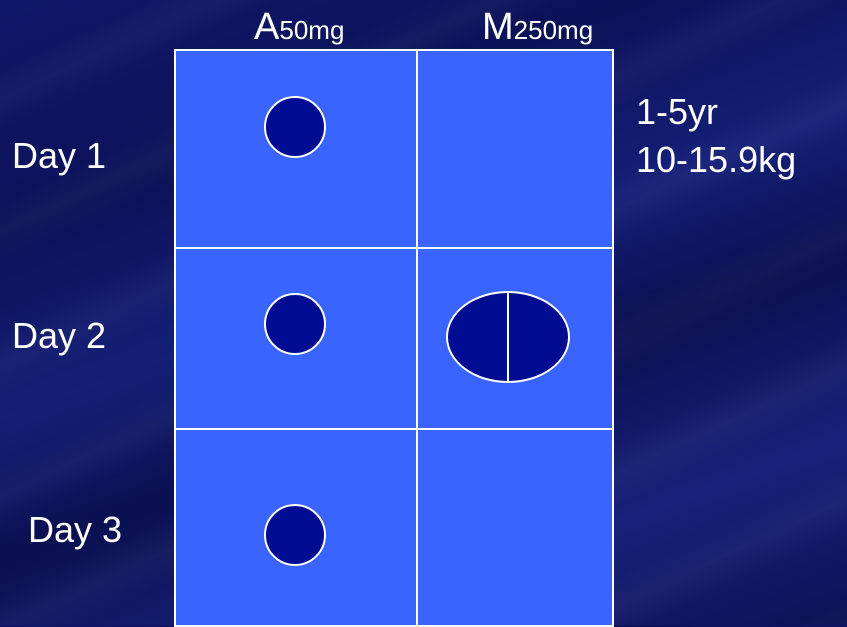 This screenshot has width=847, height=627. Describe the element at coordinates (59, 155) in the screenshot. I see `row-label-day-1: Day 1` at that location.